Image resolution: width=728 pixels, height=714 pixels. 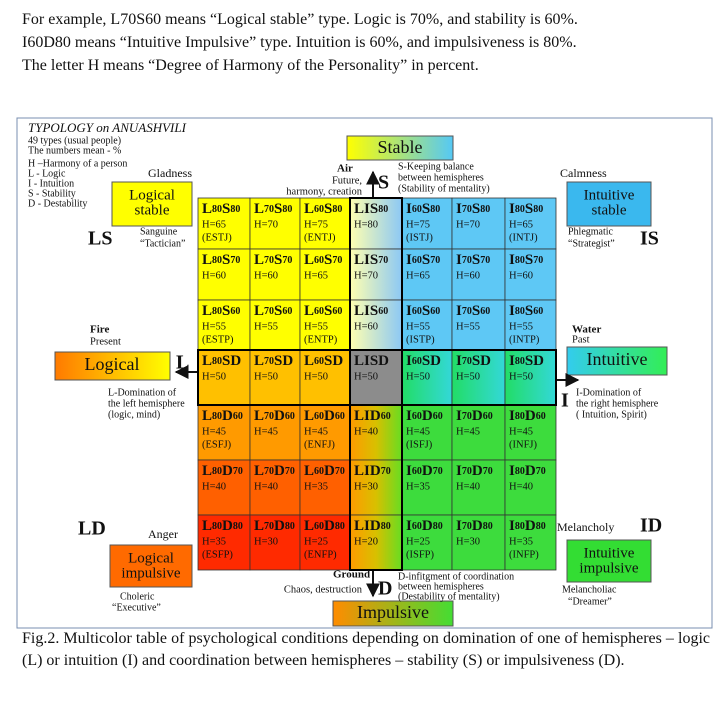 I want to click on corner-code: ID, so click(x=651, y=526).